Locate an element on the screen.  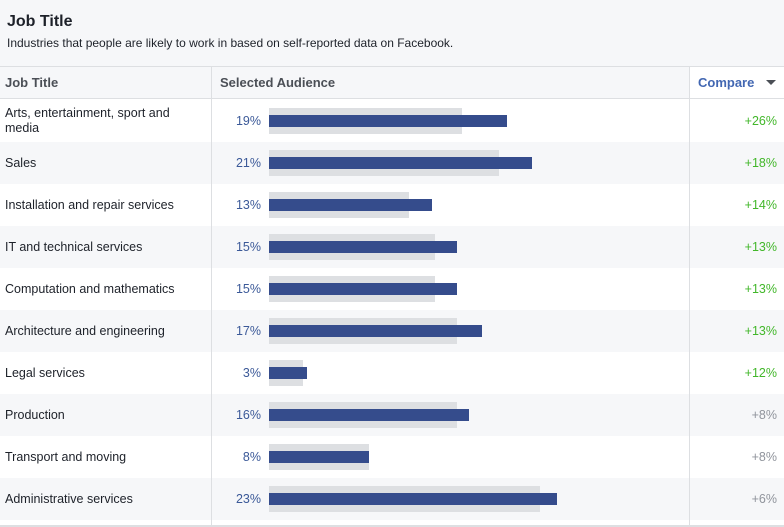
caret-down-icon is located at coordinates (771, 82).